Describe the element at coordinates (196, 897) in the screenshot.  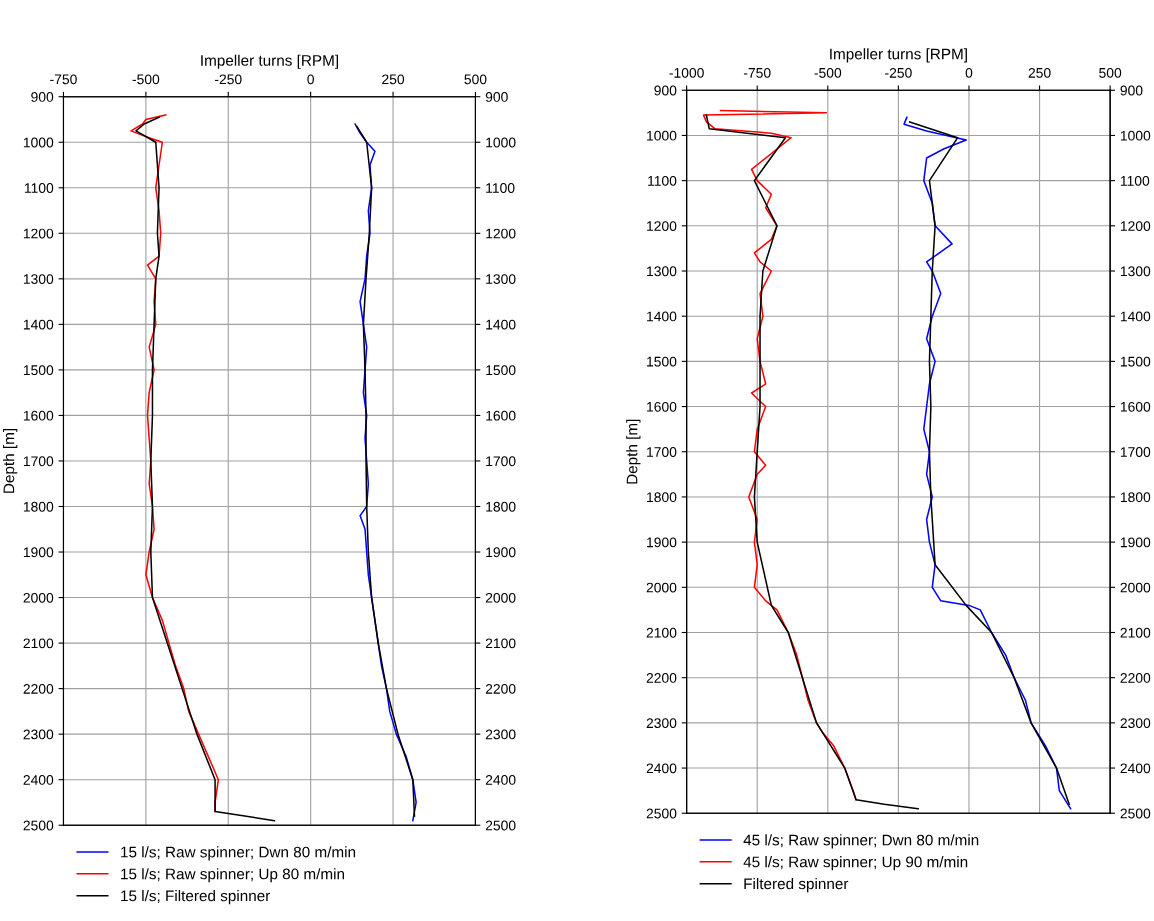
I see `legend-label: 15 l/s; Filtered spinner` at that location.